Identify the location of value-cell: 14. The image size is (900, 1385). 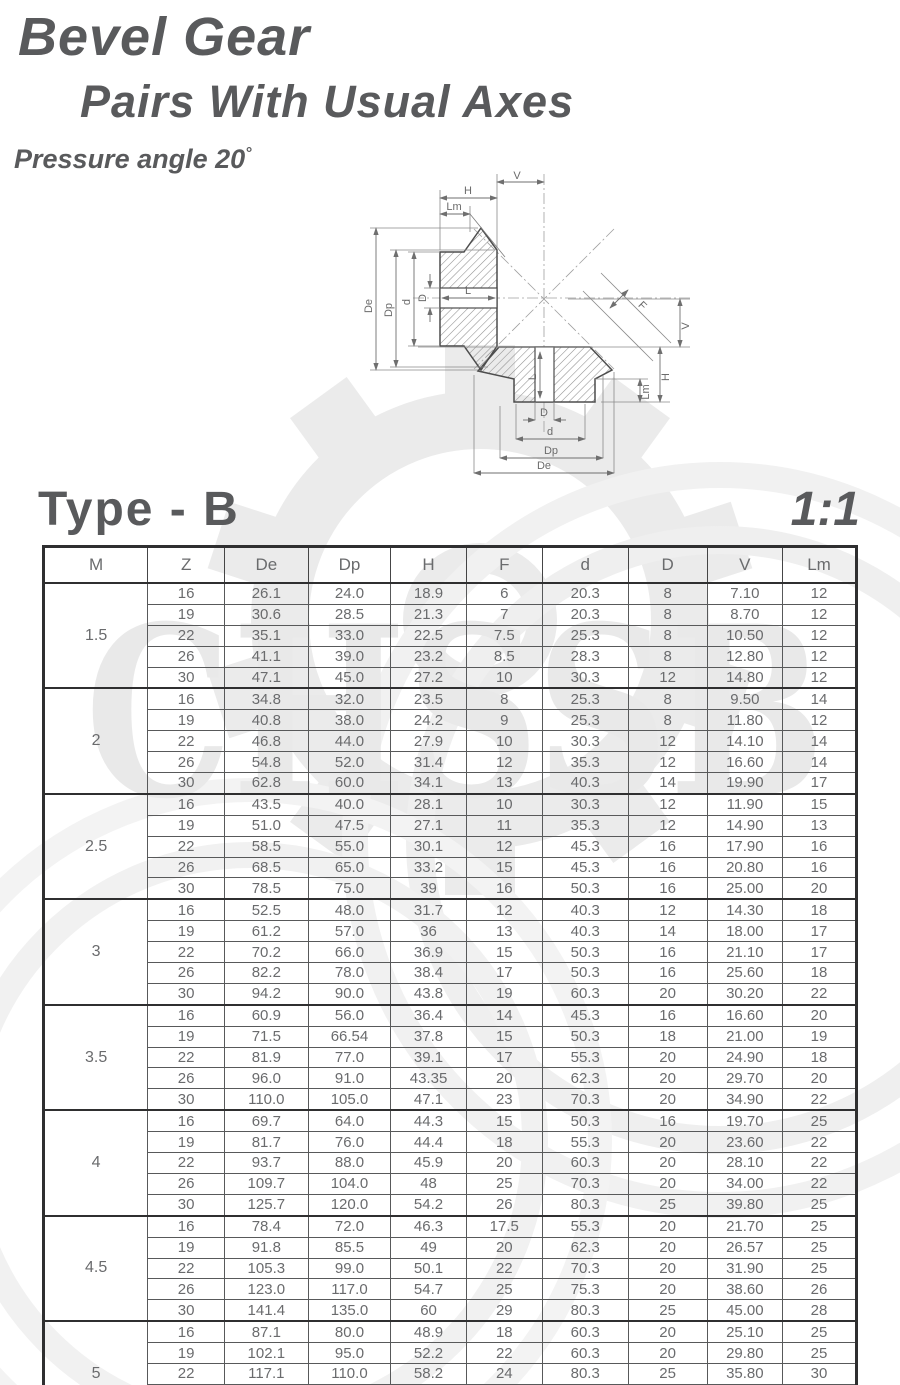
(819, 699).